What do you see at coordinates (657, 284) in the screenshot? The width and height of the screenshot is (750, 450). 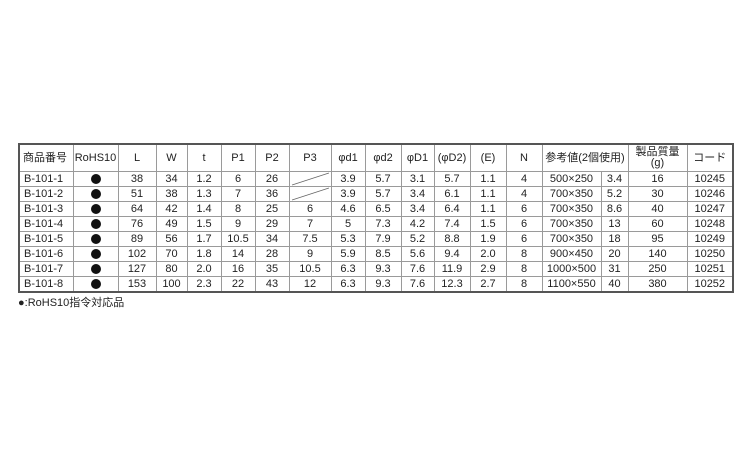 I see `table-cell: 380` at bounding box center [657, 284].